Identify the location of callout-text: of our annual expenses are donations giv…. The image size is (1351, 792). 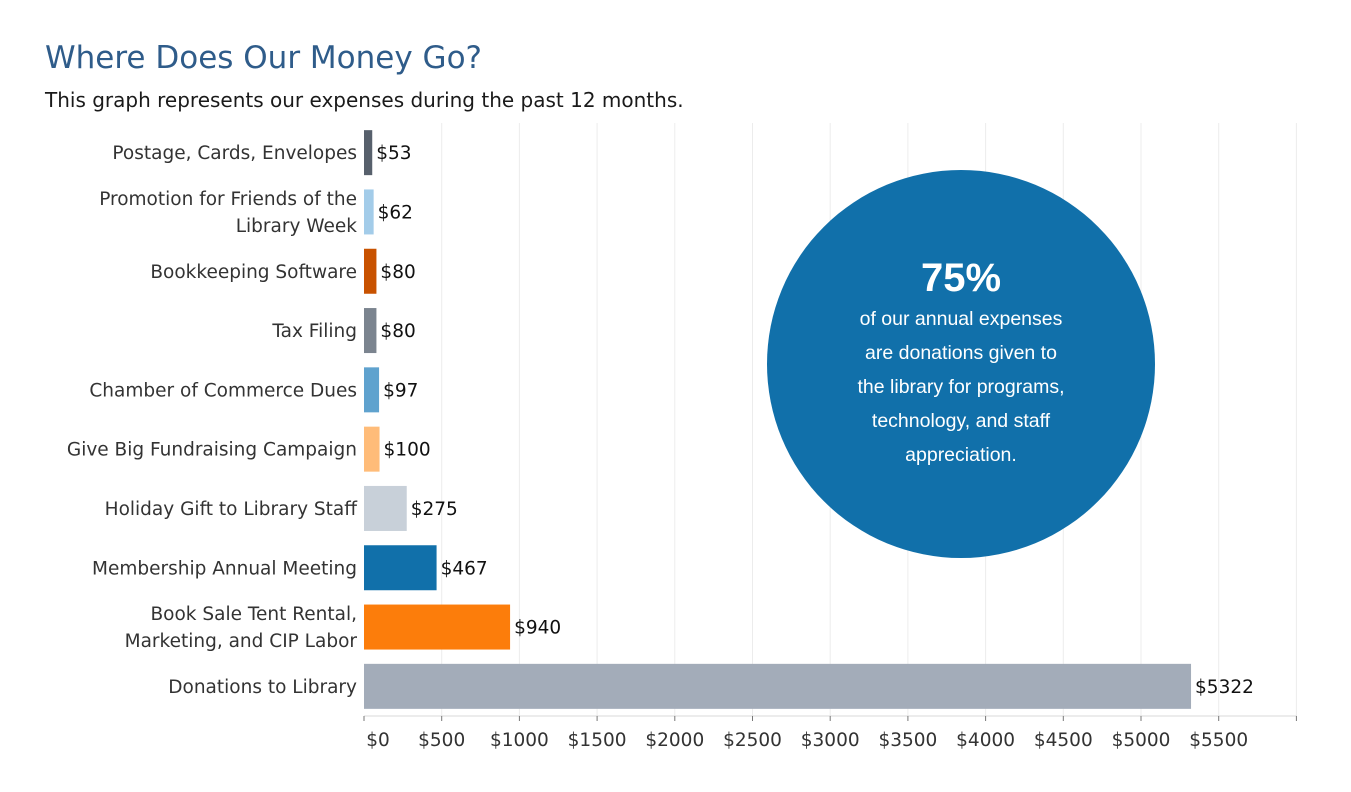
(961, 387).